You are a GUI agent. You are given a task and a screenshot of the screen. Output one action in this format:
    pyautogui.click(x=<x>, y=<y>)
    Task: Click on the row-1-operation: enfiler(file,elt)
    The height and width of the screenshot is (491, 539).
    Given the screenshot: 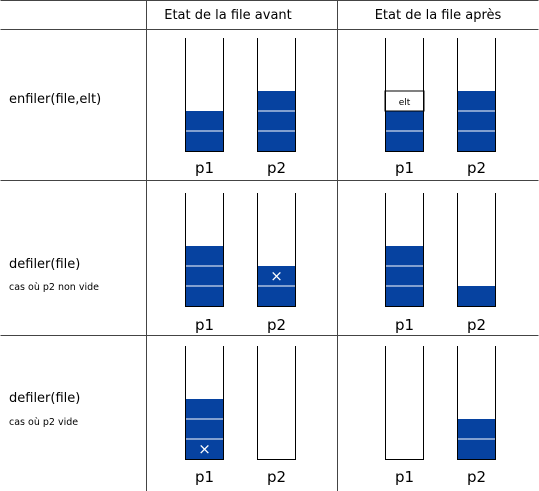 What is the action you would take?
    pyautogui.click(x=55, y=99)
    